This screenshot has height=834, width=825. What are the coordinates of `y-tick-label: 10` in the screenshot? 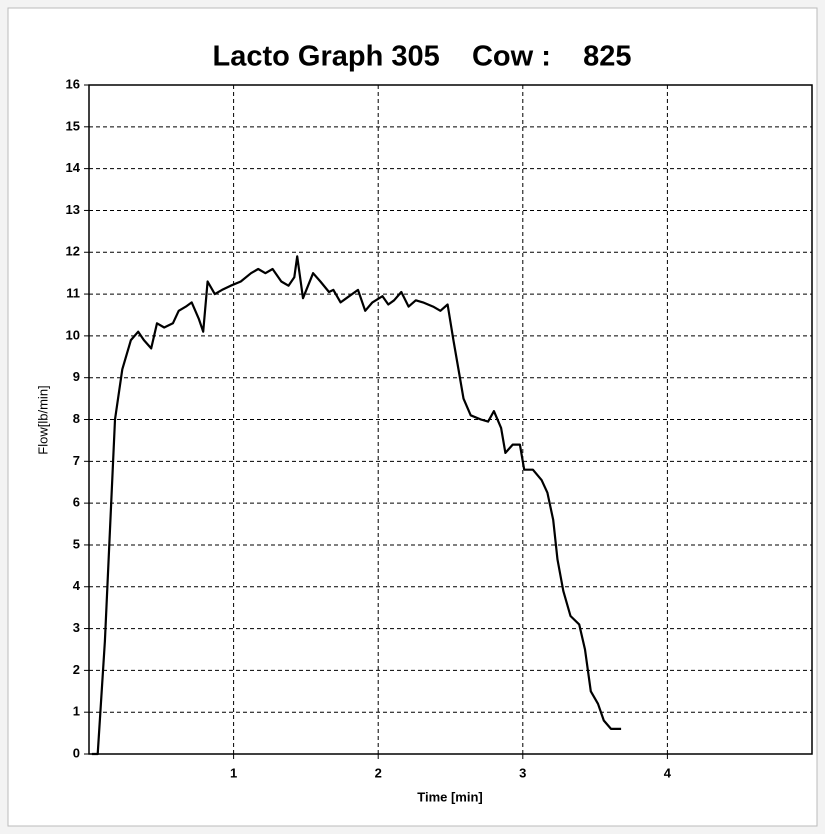 It's located at (73, 334).